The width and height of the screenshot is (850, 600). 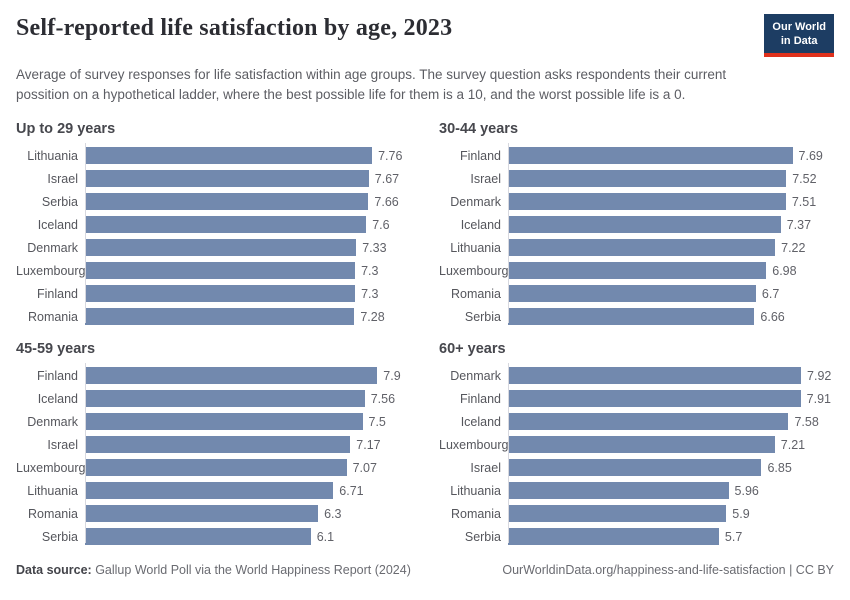 I want to click on bar-row: Israel 7.17, so click(x=213, y=445).